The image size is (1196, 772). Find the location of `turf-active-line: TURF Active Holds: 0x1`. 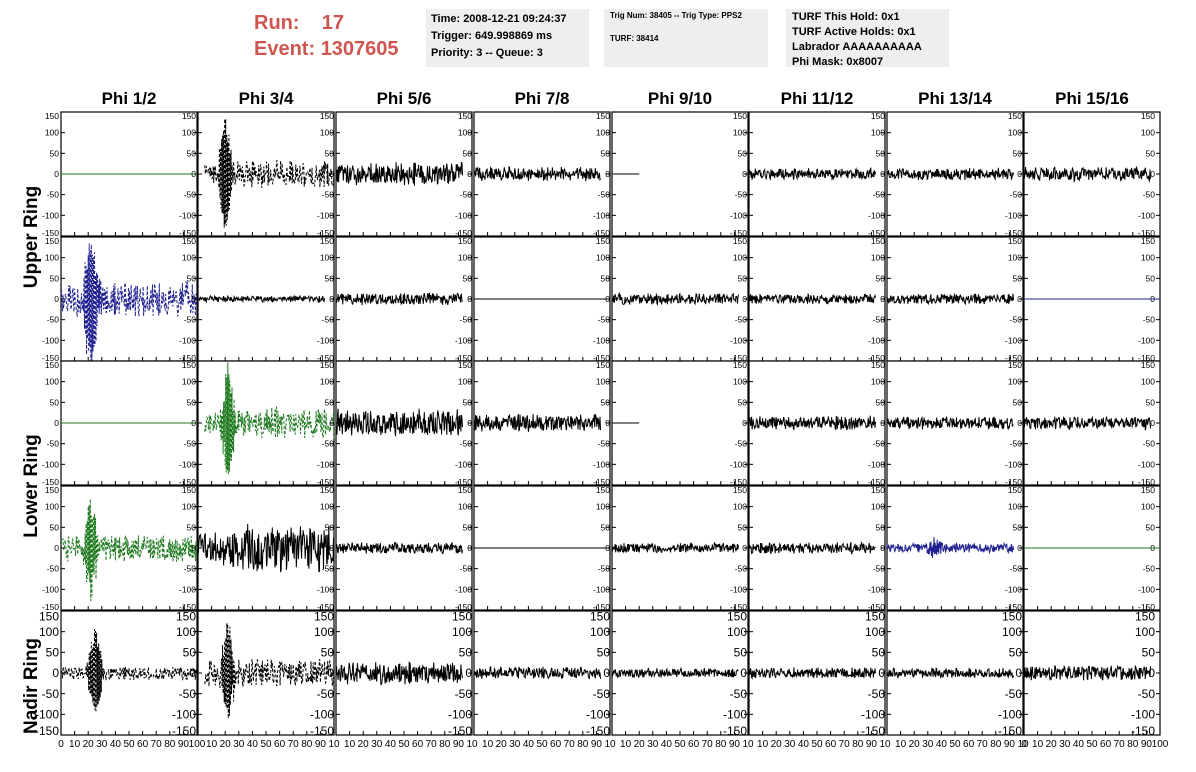

turf-active-line: TURF Active Holds: 0x1 is located at coordinates (854, 32).